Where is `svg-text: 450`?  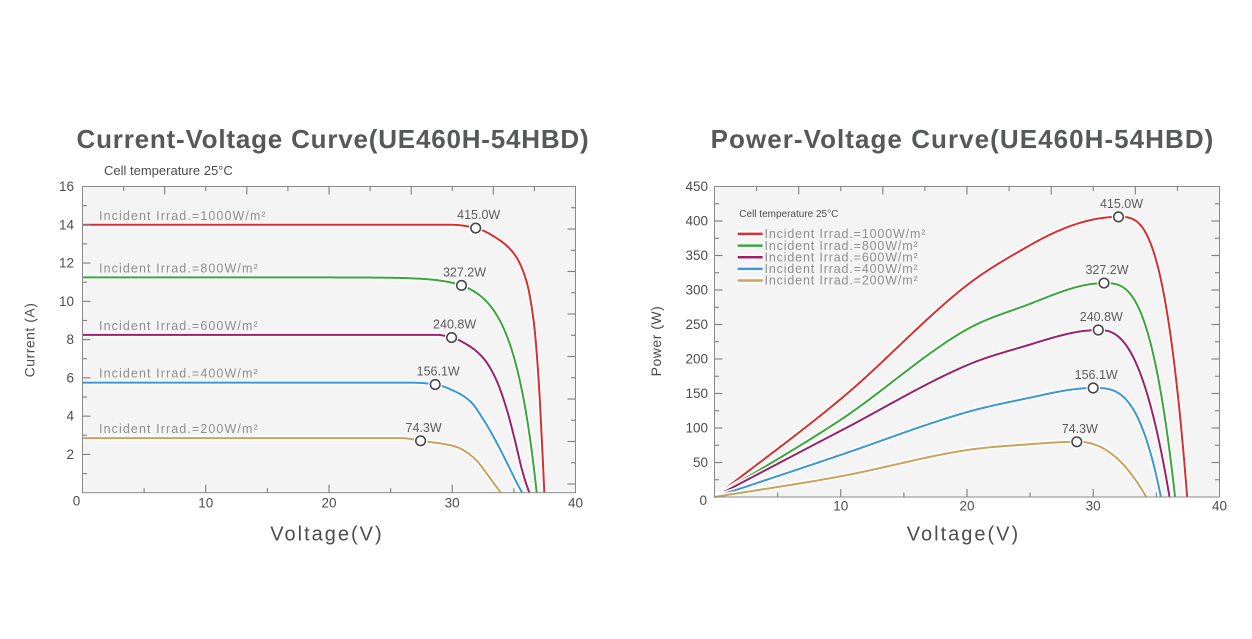 svg-text: 450 is located at coordinates (696, 186).